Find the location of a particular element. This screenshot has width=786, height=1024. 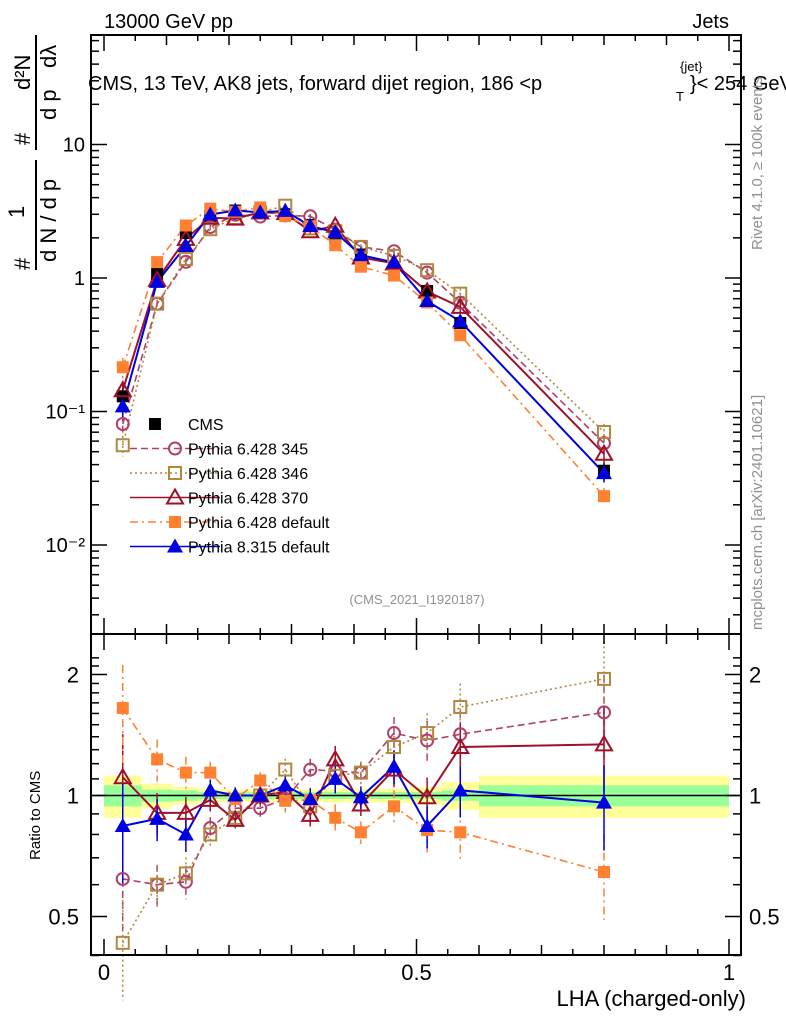

ylabel-den1: d N / d p is located at coordinates (48, 220).